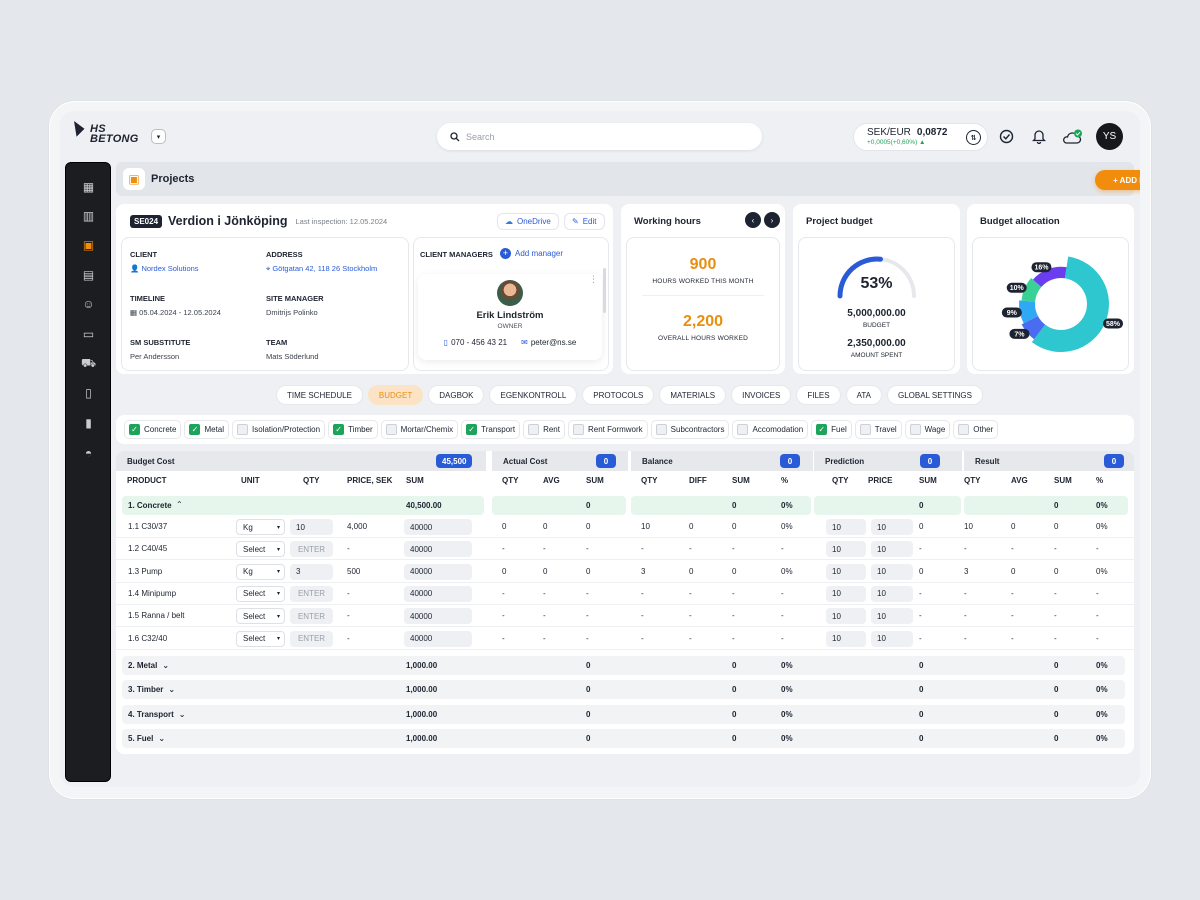 Image resolution: width=1200 pixels, height=900 pixels. I want to click on group-row: 2. Metal ⌄ 1,000.00 0 0 0% 0 0 0%, so click(623, 665).